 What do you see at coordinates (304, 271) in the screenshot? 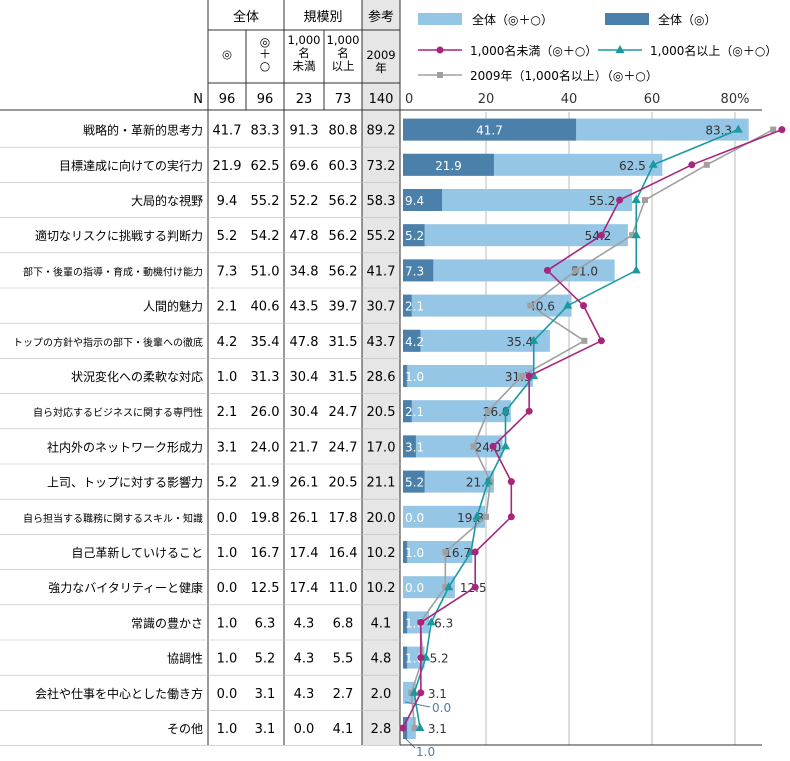
I see `table-value: 34.8` at bounding box center [304, 271].